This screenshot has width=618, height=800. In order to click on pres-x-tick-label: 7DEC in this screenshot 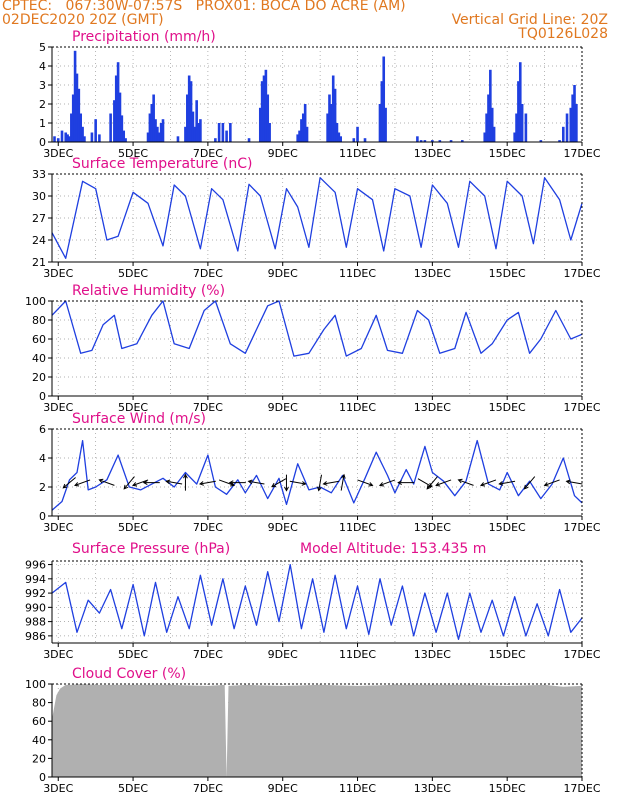, I will do `click(208, 654)`.